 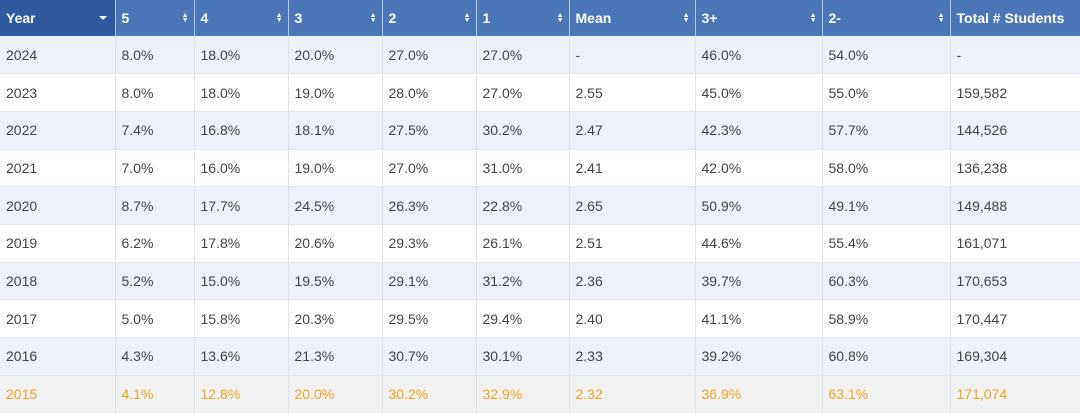 I want to click on cell-3-plus: 46.0%, so click(x=759, y=55).